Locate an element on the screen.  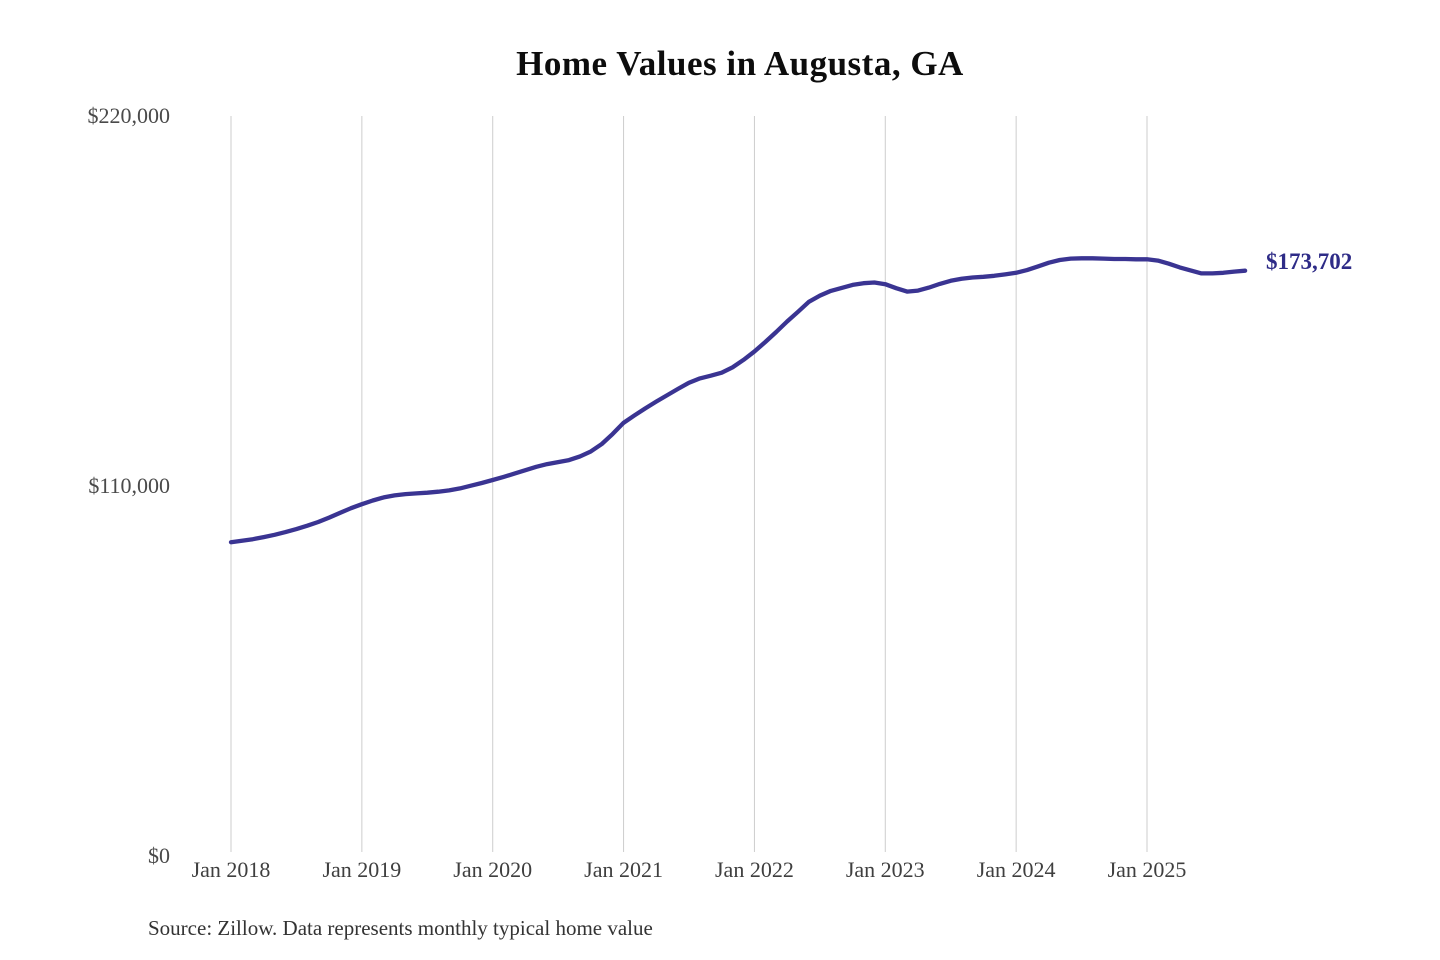
x-tick-label: Jan 2025 is located at coordinates (1147, 869).